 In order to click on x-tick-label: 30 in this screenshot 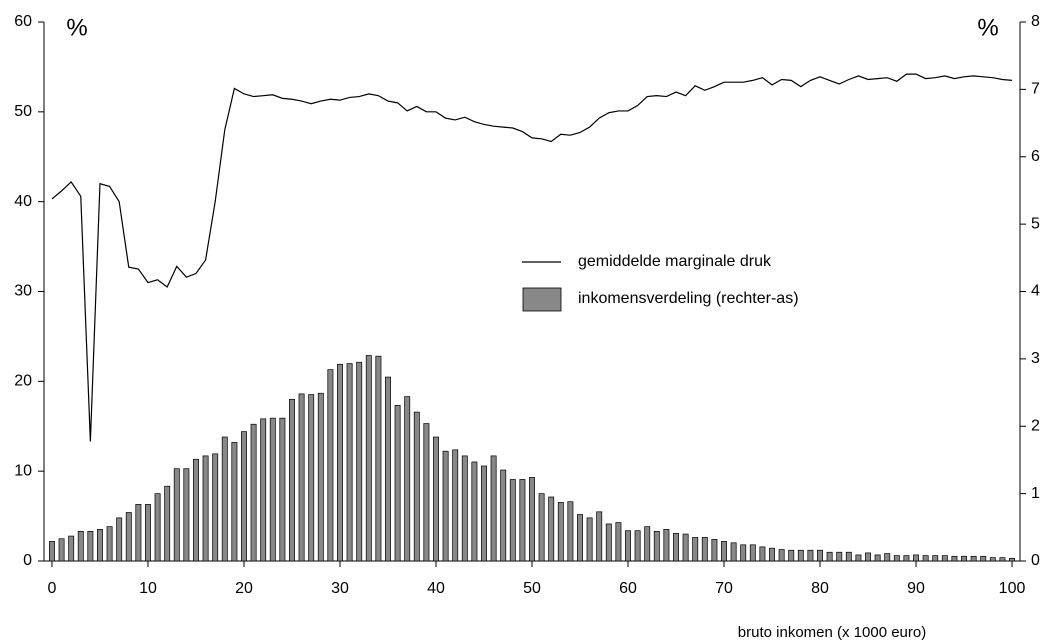, I will do `click(340, 588)`.